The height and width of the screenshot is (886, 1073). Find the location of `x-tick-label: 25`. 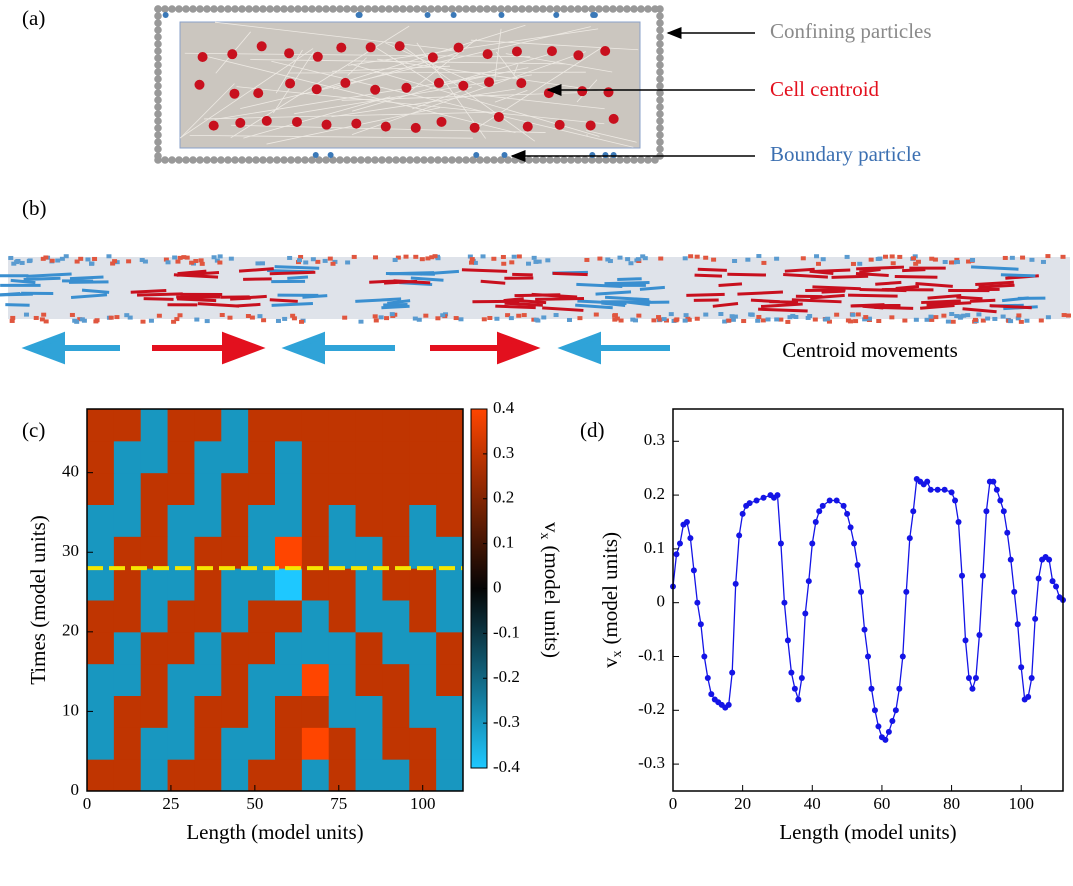

x-tick-label: 25 is located at coordinates (170, 803).